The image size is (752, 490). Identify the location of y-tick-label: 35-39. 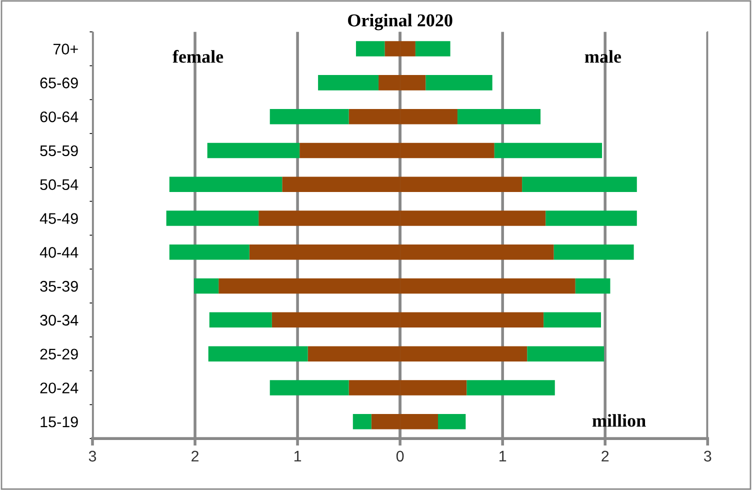
(59, 286).